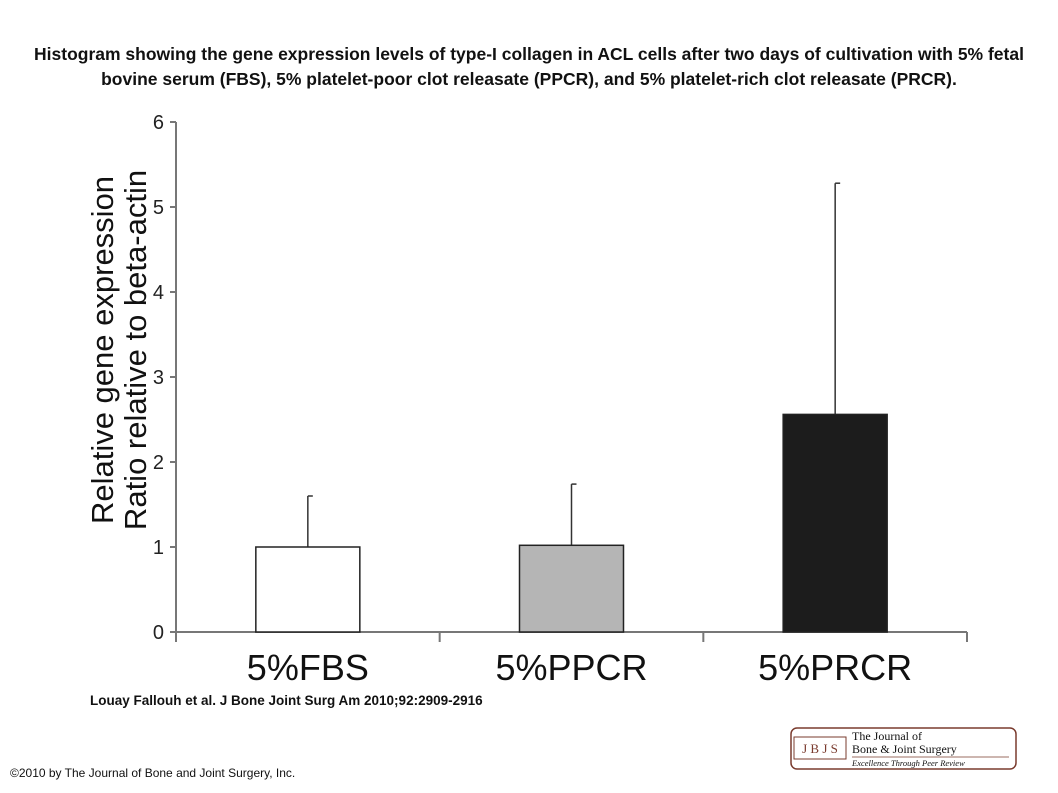 The width and height of the screenshot is (1058, 793). Describe the element at coordinates (102, 350) in the screenshot. I see `y-axis-title-line1: Relative gene expression` at that location.